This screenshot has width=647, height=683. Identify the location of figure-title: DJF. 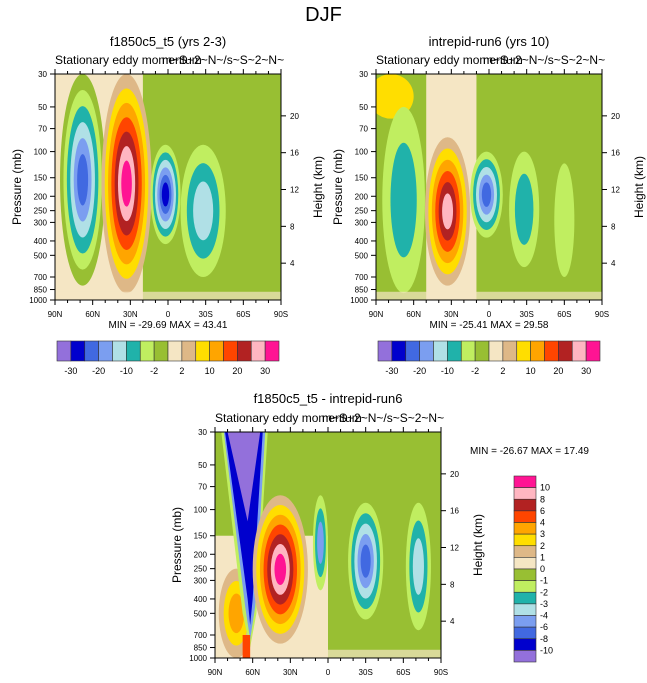
(323, 15).